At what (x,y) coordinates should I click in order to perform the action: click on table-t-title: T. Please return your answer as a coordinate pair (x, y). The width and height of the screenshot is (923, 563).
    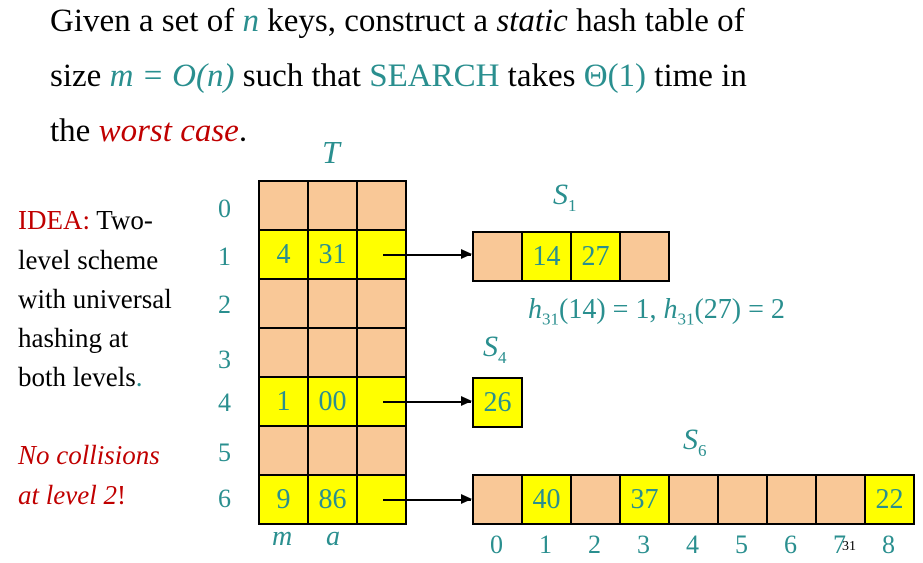
    Looking at the image, I should click on (331, 152).